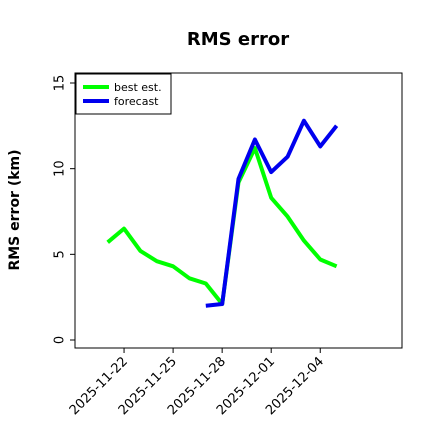 This screenshot has width=440, height=440. I want to click on y-tick-label: 0, so click(60, 340).